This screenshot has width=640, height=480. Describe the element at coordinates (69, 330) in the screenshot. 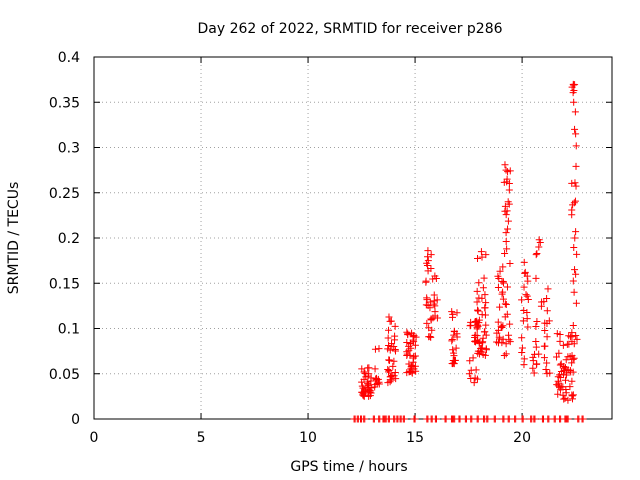

I see `y-tick-label: 0.1` at that location.